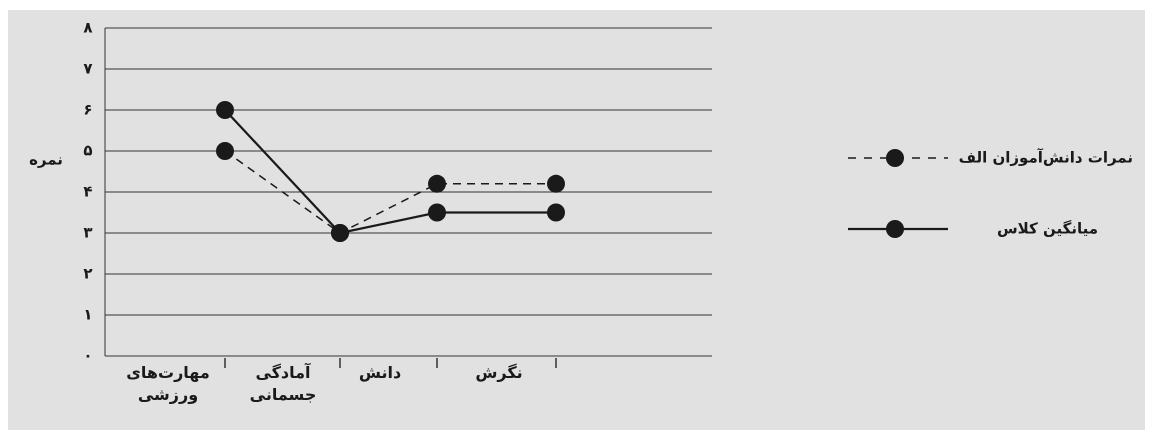  What do you see at coordinates (499, 372) in the screenshot?
I see `x-tick-label: نگرش` at bounding box center [499, 372].